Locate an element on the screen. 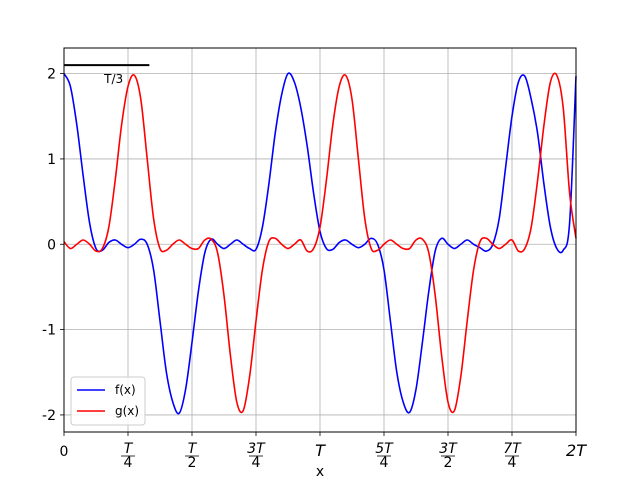 The image size is (640, 480). x-tick-label: 0 is located at coordinates (64, 452).